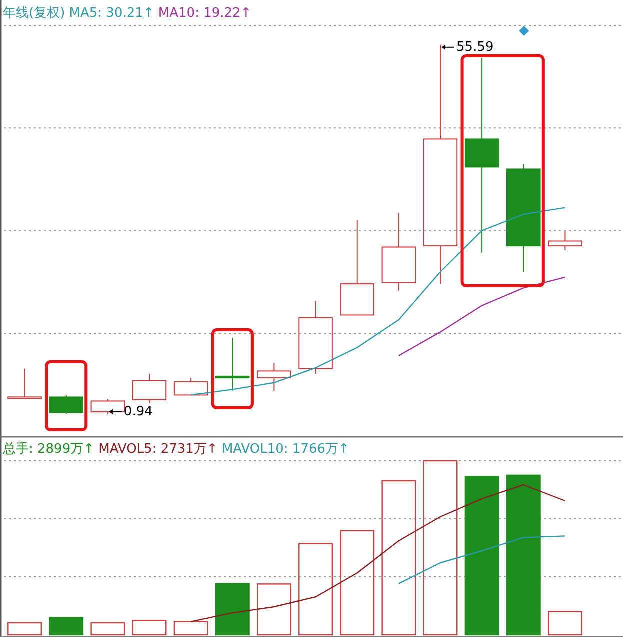 The width and height of the screenshot is (623, 637). I want to click on text: MAVOL5: 2731万↑, so click(160, 449).